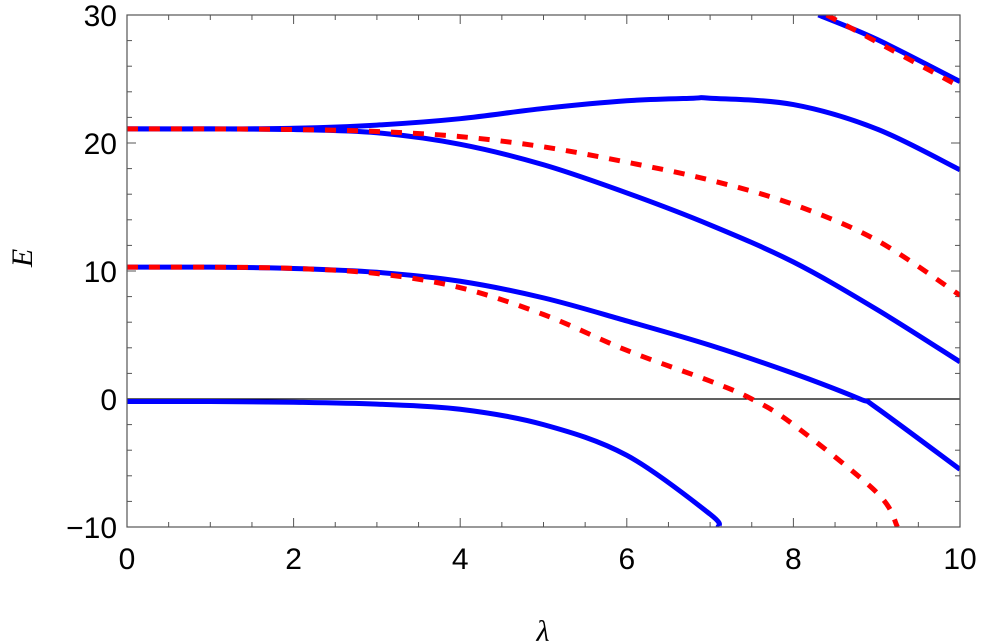 The image size is (981, 641). Describe the element at coordinates (460, 559) in the screenshot. I see `x-tick-label: 4` at that location.